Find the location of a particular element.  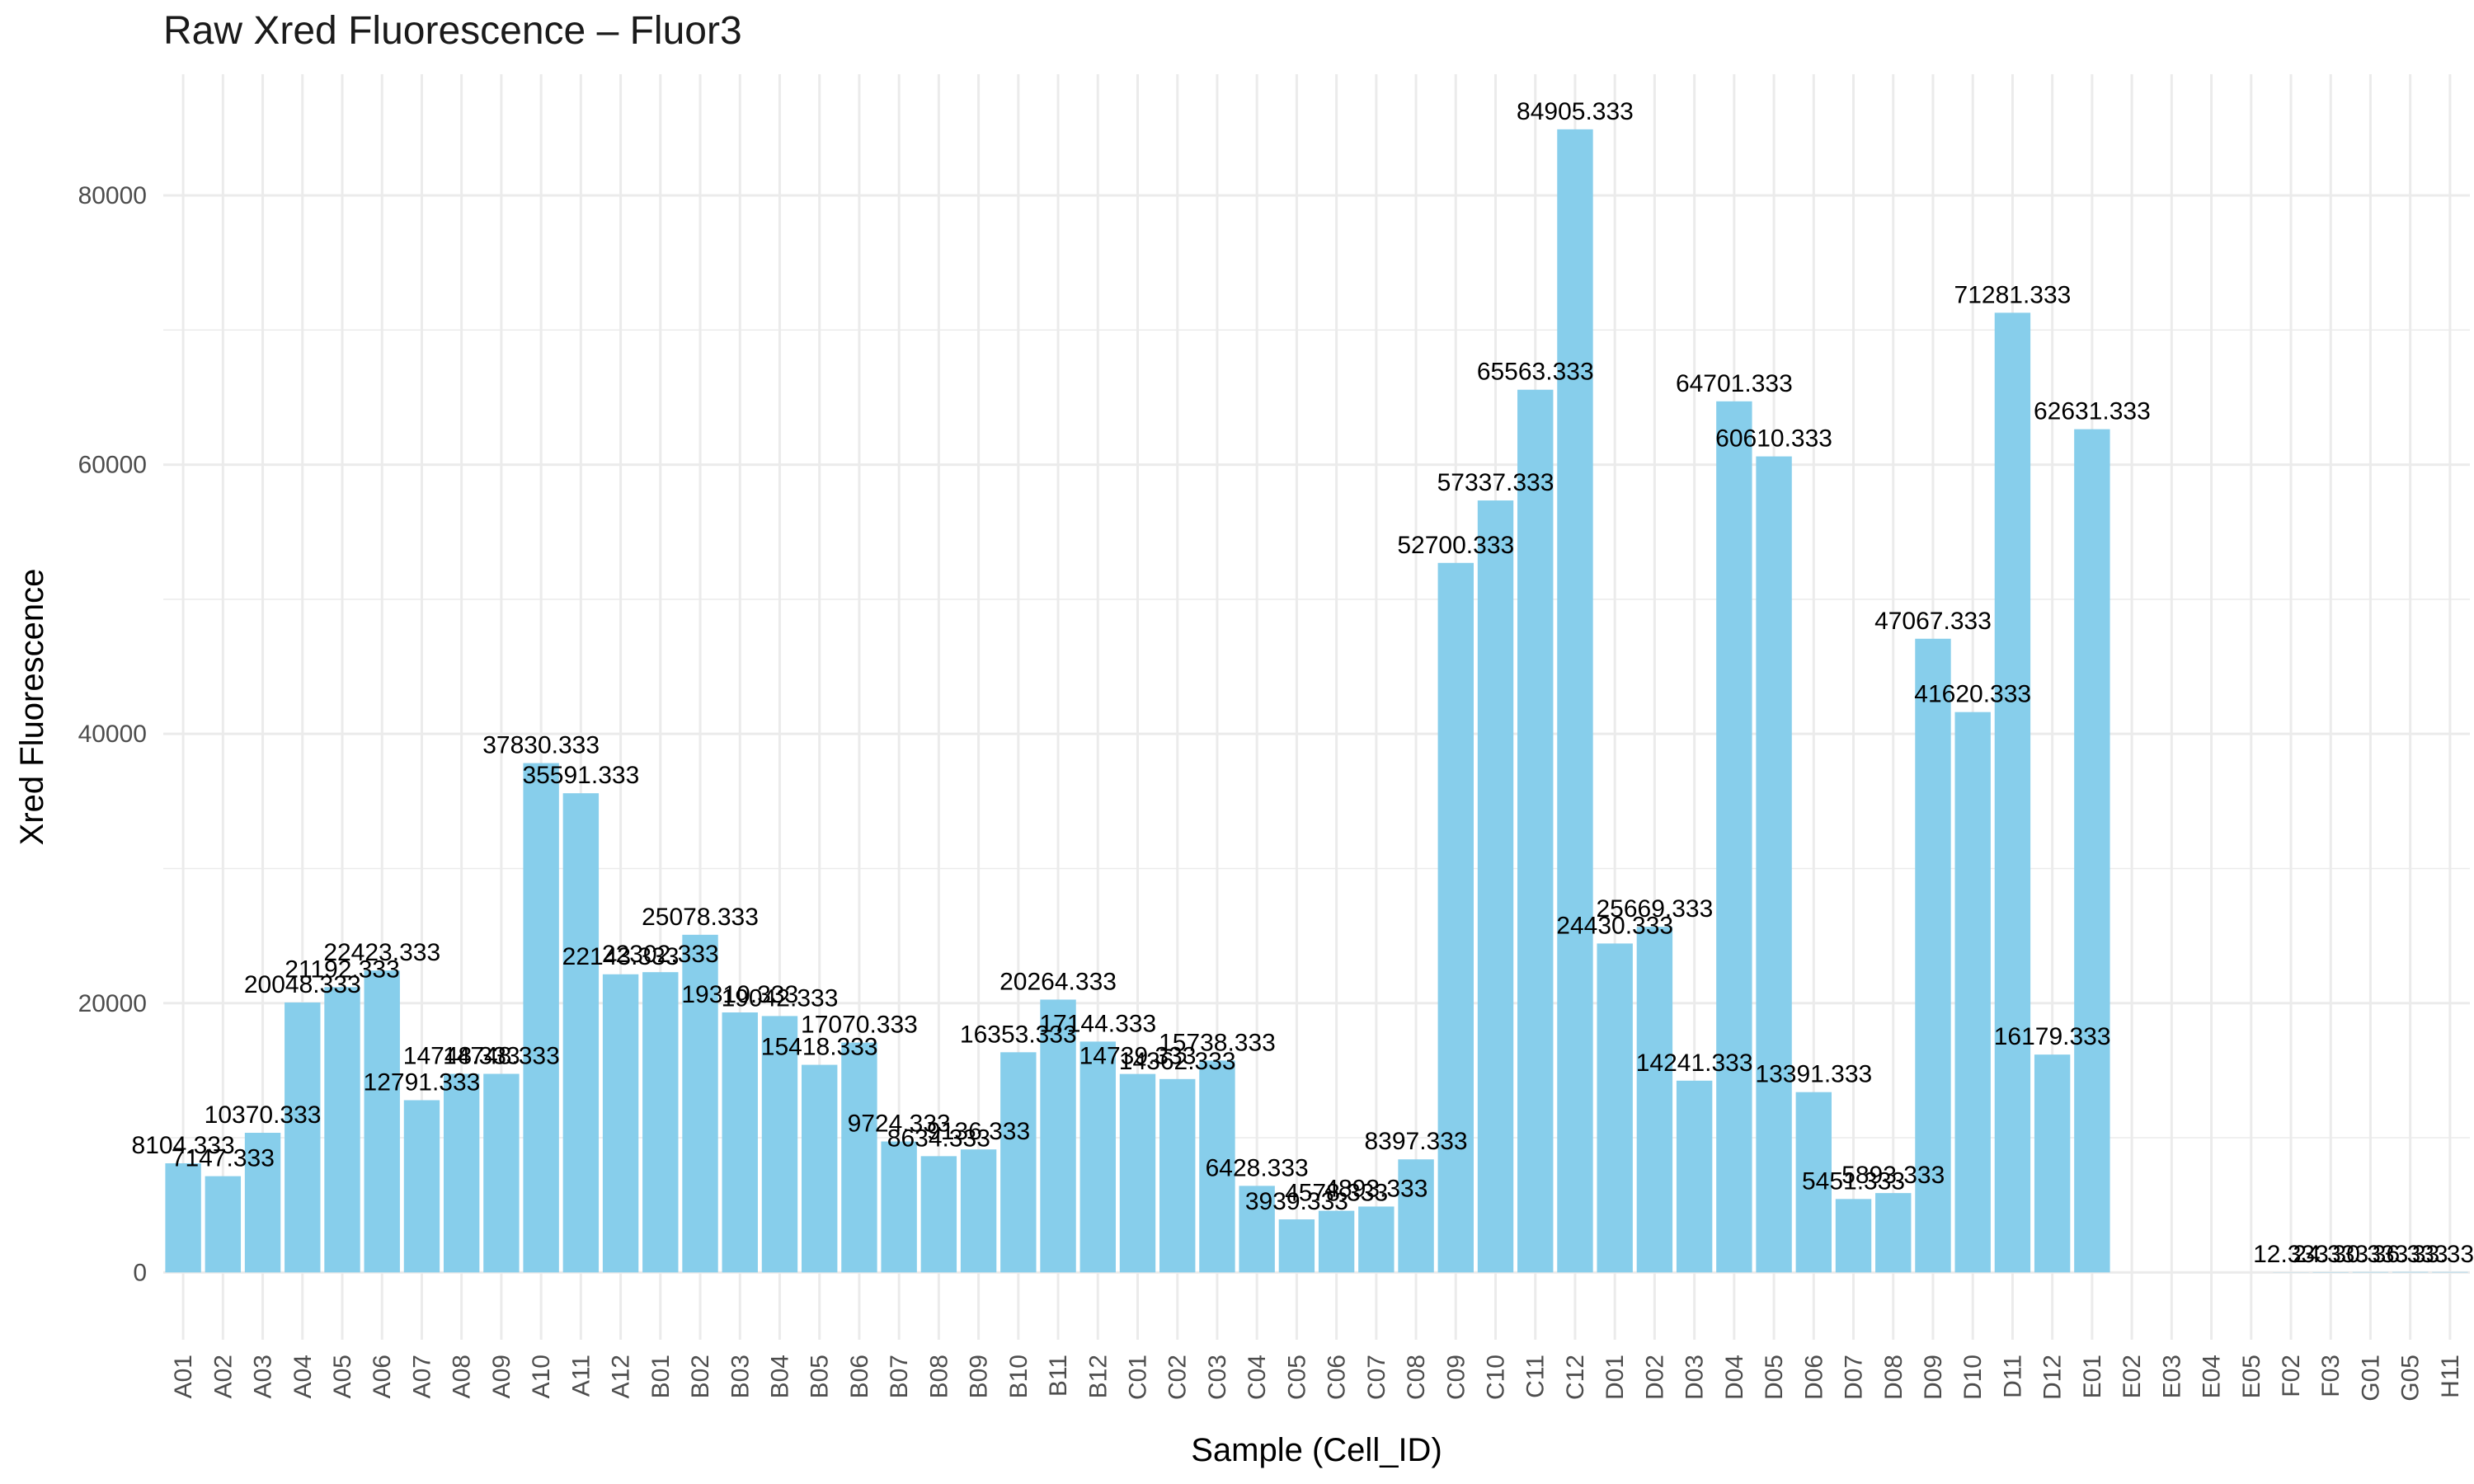

y-tick-label: 80000 is located at coordinates (112, 195).